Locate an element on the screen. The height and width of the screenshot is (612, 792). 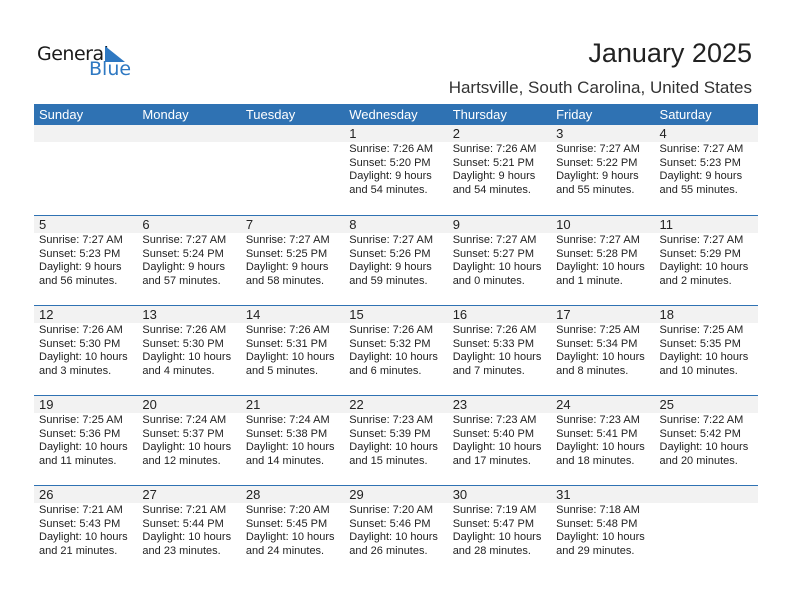
sunset-text: Sunset: 5:35 PM is located at coordinates (700, 343).